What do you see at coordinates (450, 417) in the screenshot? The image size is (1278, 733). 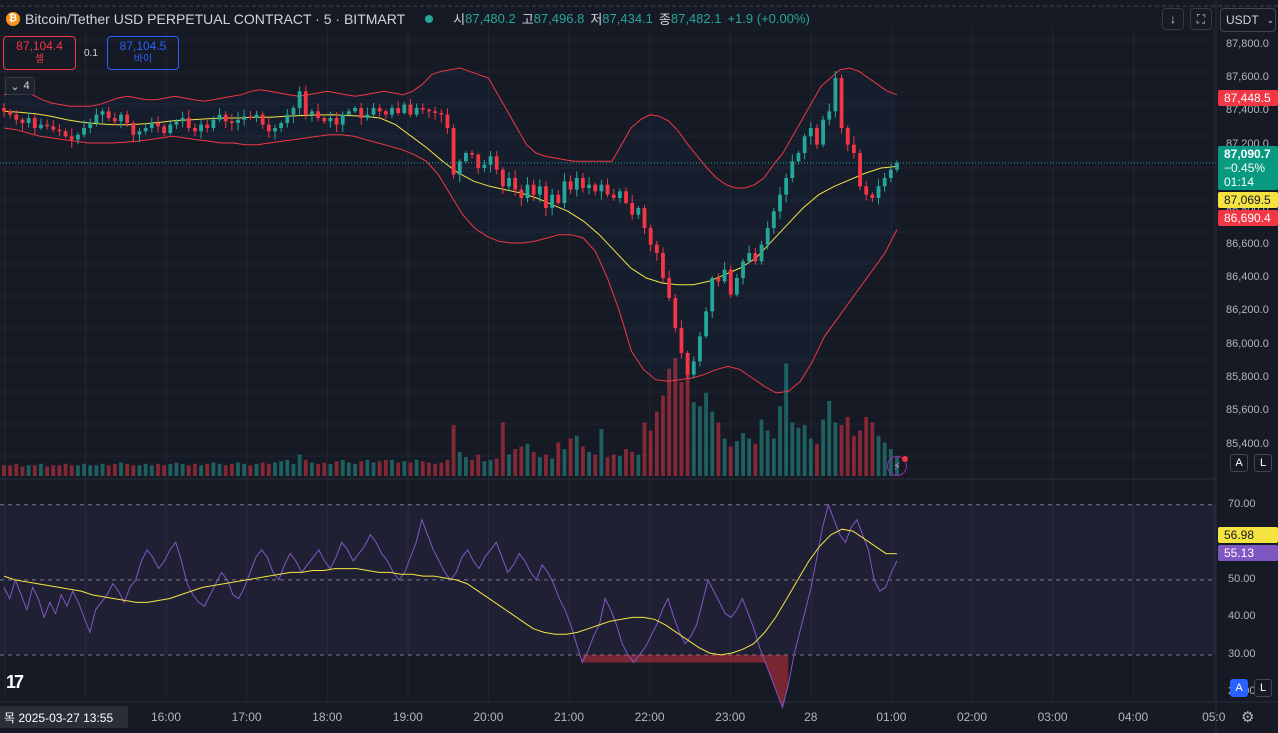 I see `volume-bars` at bounding box center [450, 417].